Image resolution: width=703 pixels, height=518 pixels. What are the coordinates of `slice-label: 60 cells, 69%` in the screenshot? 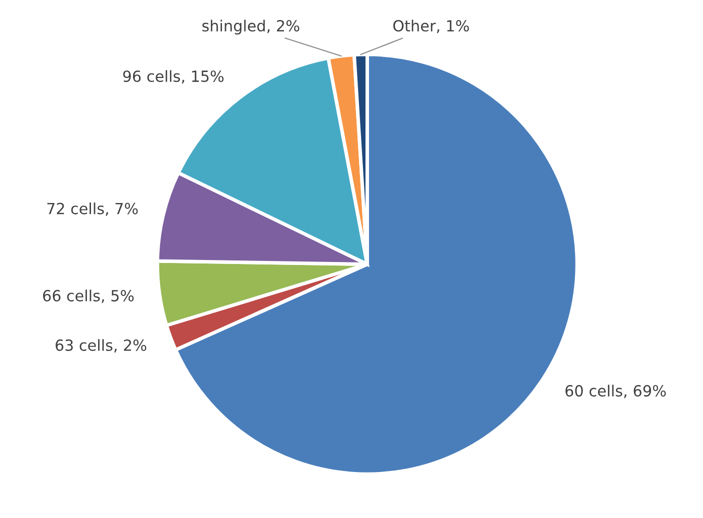 It's located at (615, 391).